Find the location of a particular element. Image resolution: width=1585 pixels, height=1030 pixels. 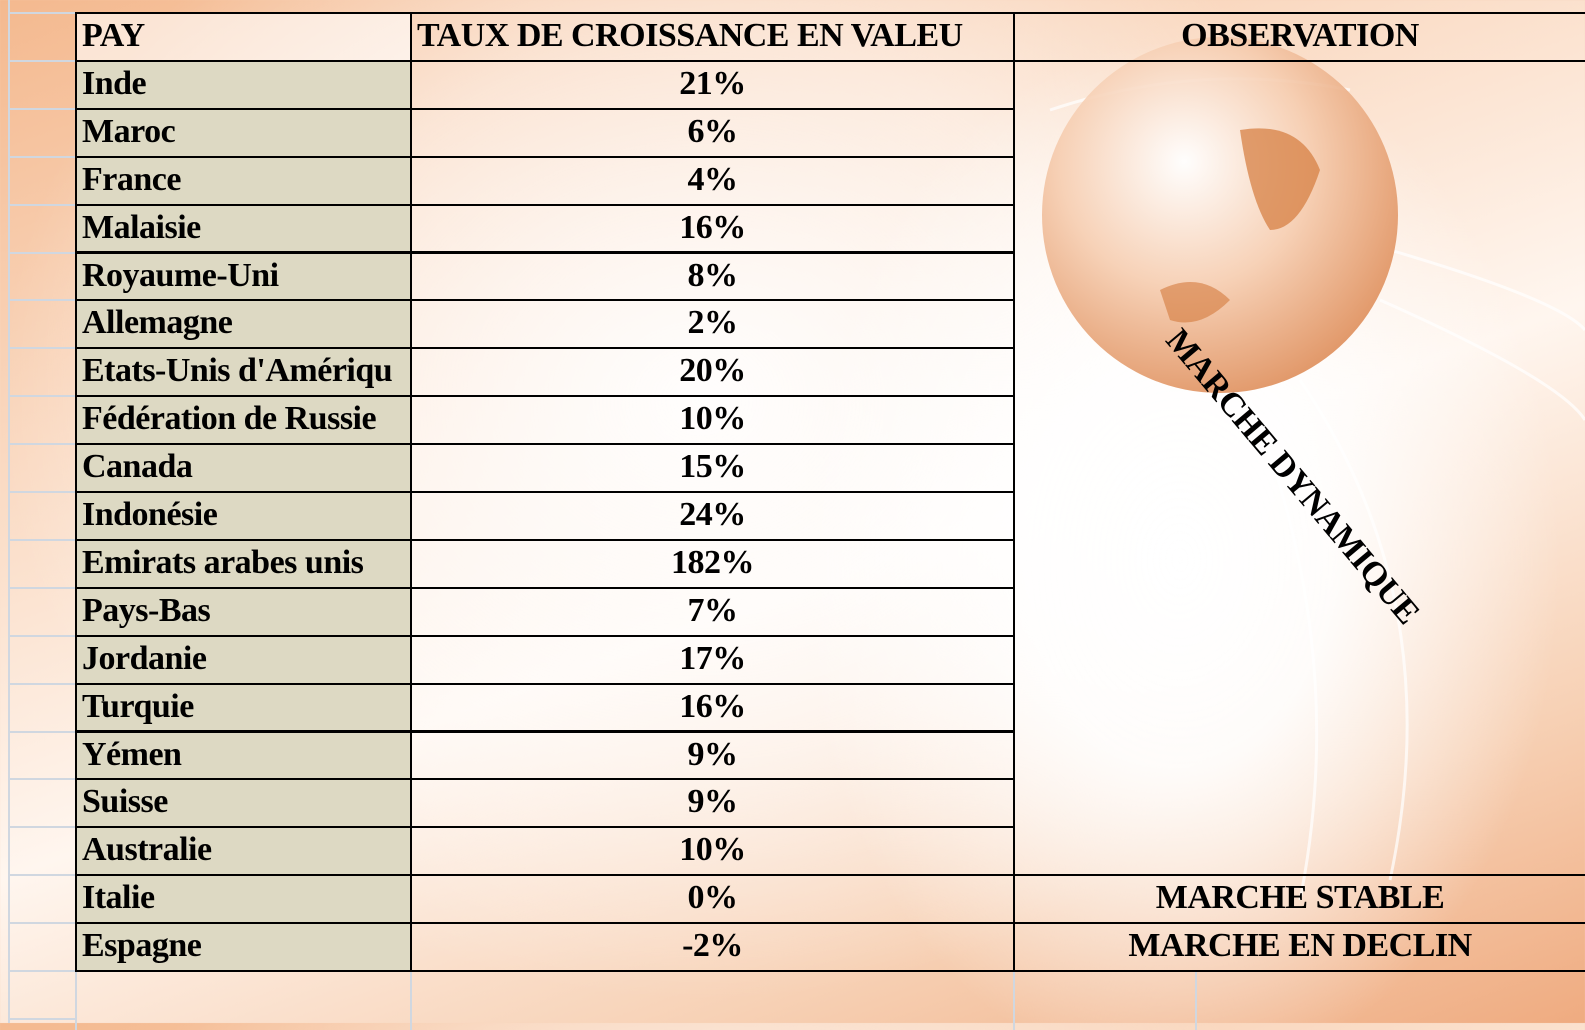

header-cell: PAY is located at coordinates (243, 37).